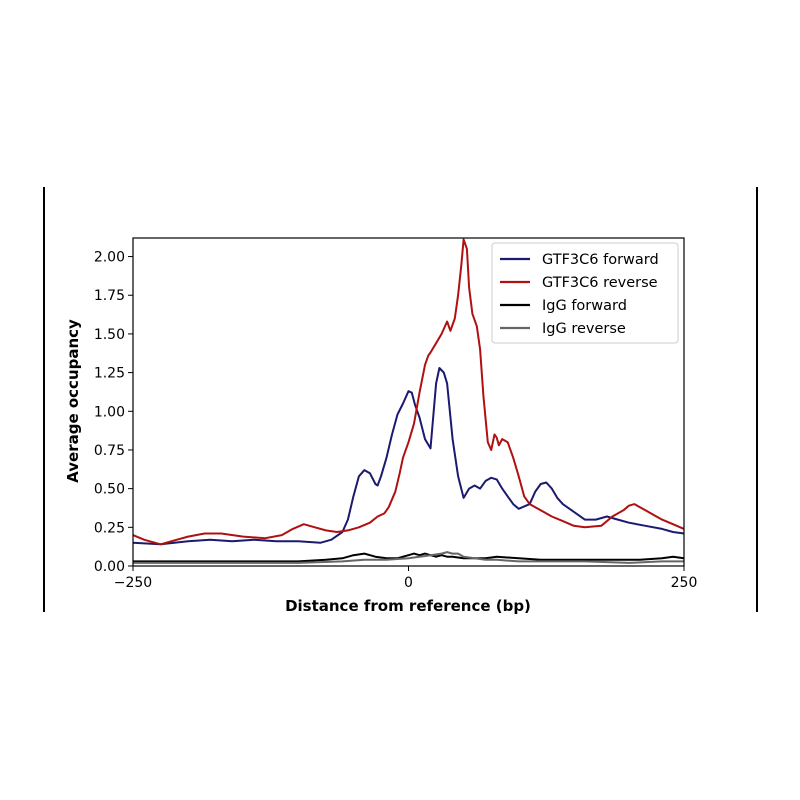 This screenshot has width=800, height=800. What do you see at coordinates (109, 490) in the screenshot?
I see `y-tick-label: 0.50` at bounding box center [109, 490].